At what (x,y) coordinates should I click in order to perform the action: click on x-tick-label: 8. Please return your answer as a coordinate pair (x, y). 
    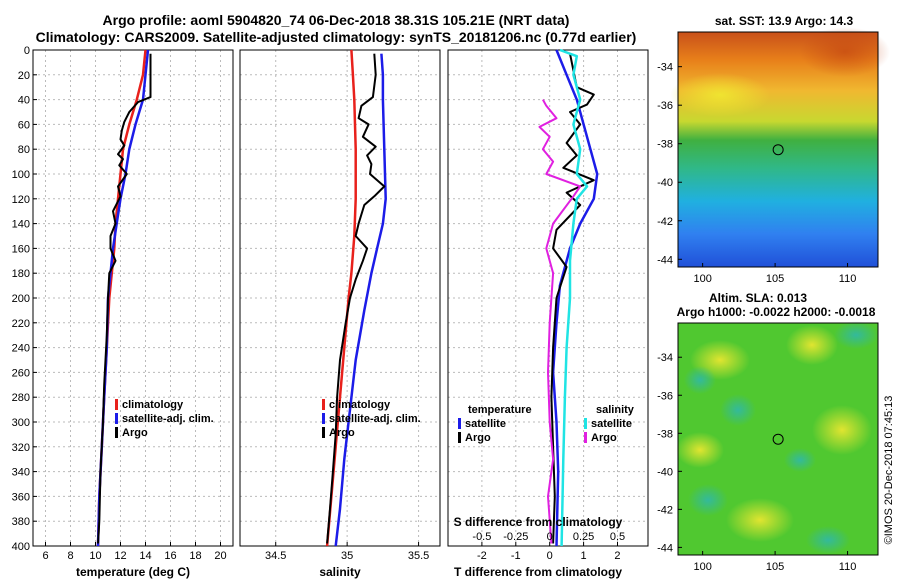
    Looking at the image, I should click on (70, 556).